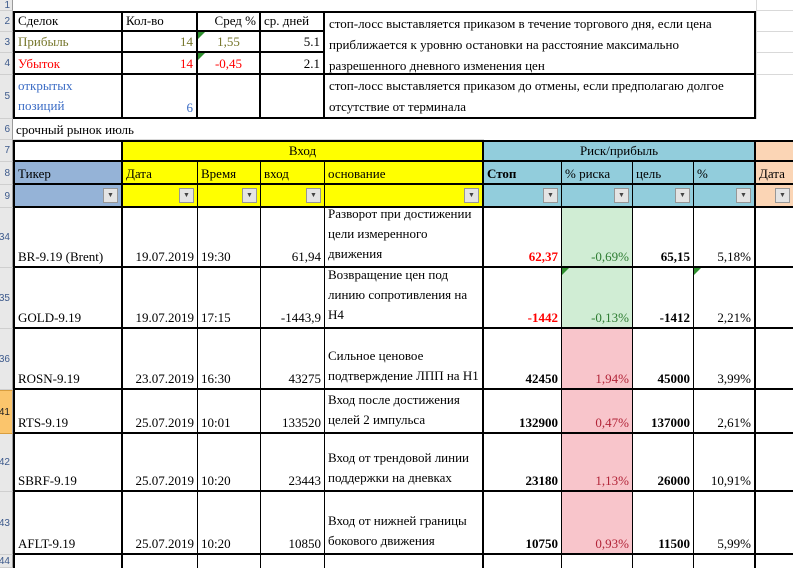 Image resolution: width=793 pixels, height=568 pixels. I want to click on cell-pct: 2,61%, so click(725, 412).